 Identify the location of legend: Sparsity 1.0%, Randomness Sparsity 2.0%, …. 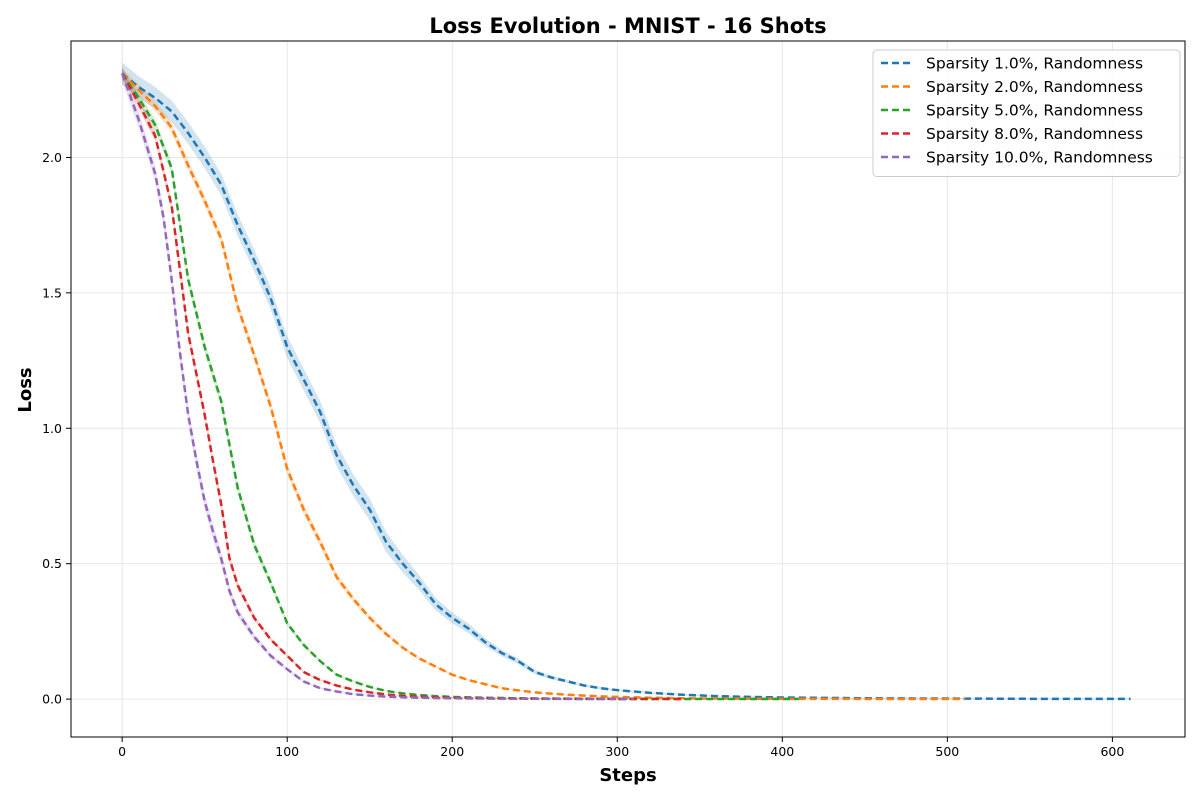
(1026, 113).